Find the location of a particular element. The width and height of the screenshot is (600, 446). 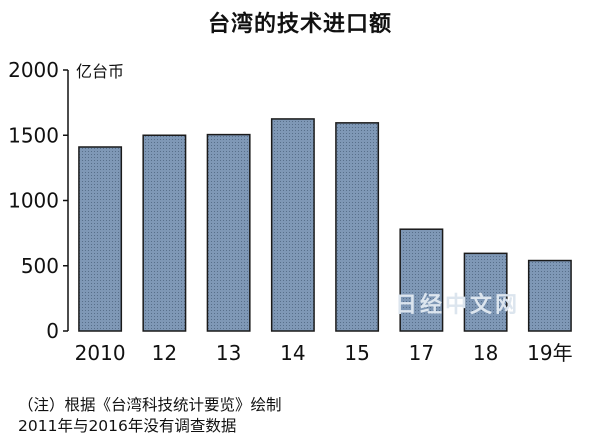

x-axis-labels: 2010 12 13 14 15 17 18 19年 is located at coordinates (324, 353).